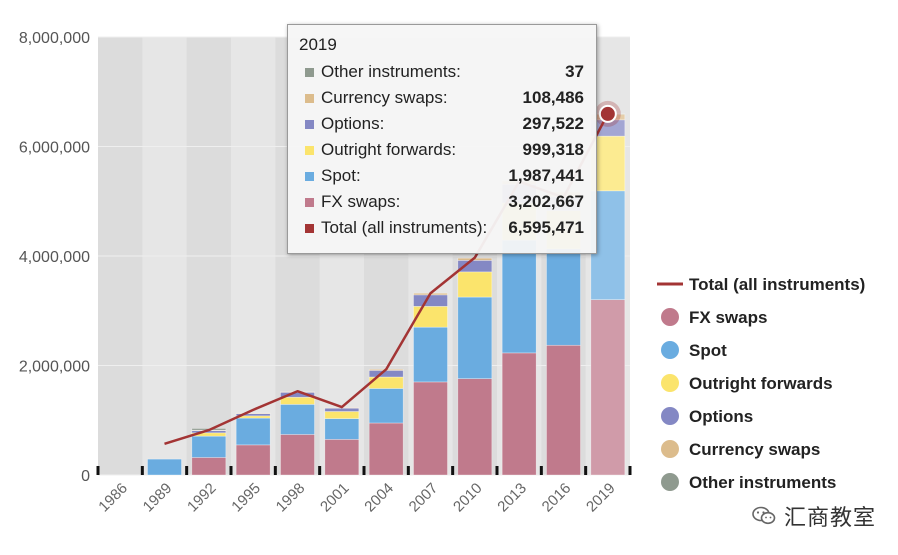 The width and height of the screenshot is (898, 555). Describe the element at coordinates (430, 428) in the screenshot. I see `bar-fx-swaps-2007` at that location.